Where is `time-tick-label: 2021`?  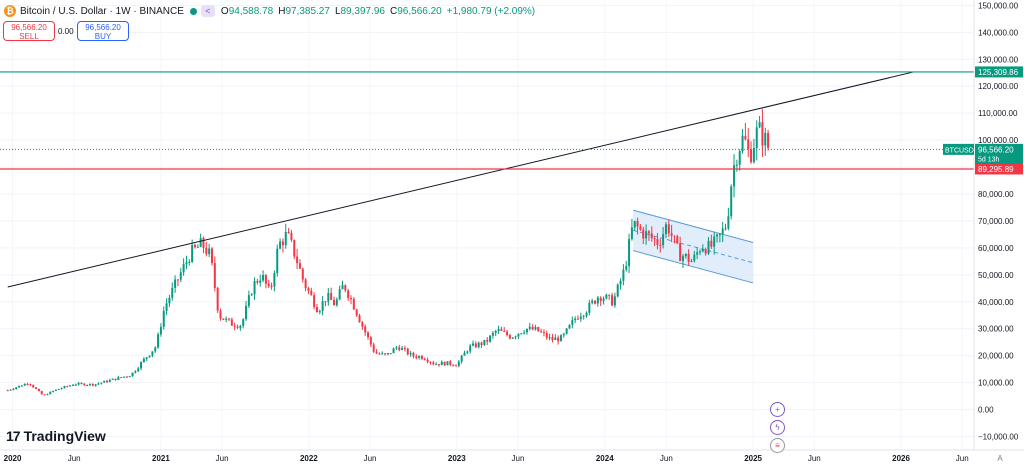
time-tick-label: 2021 is located at coordinates (161, 458).